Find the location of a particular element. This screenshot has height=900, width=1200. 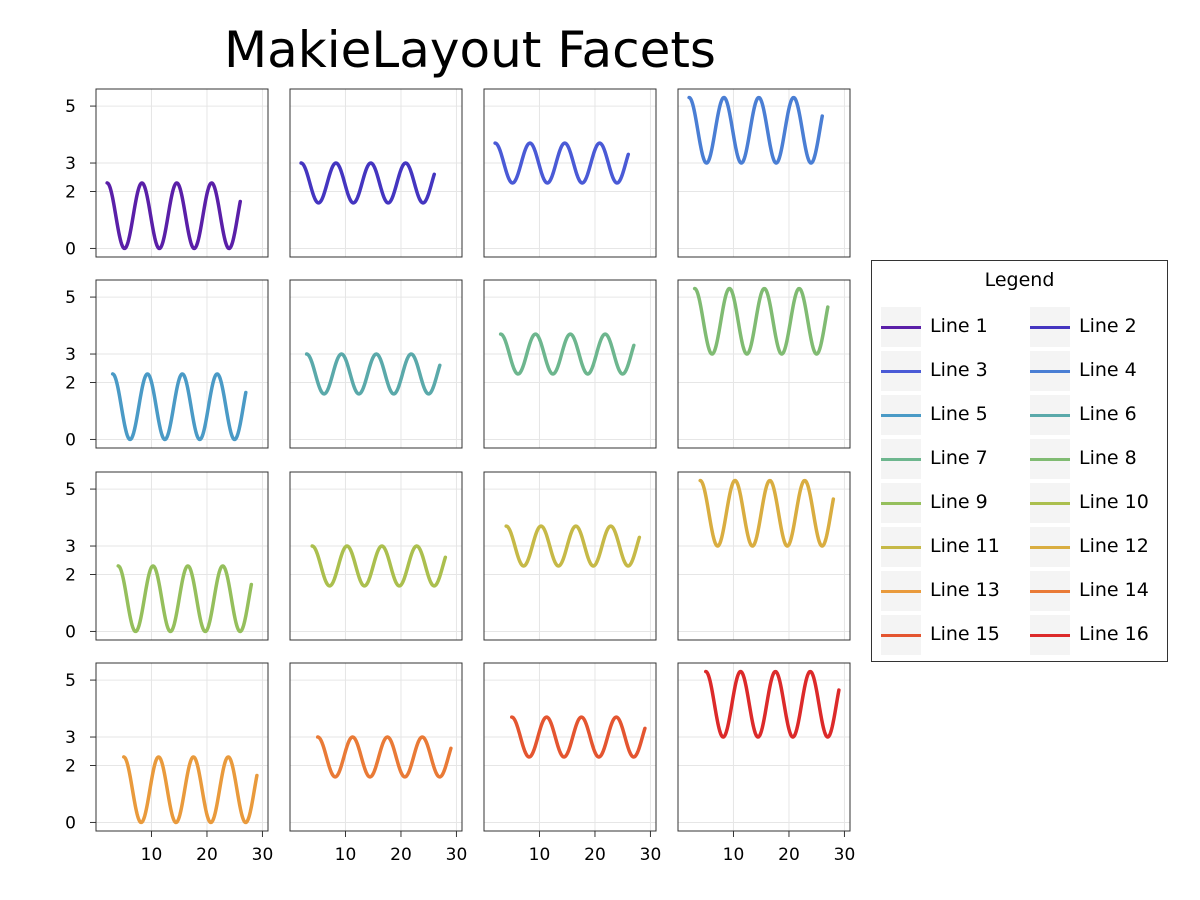

legend-label: Line 11 is located at coordinates (965, 546).